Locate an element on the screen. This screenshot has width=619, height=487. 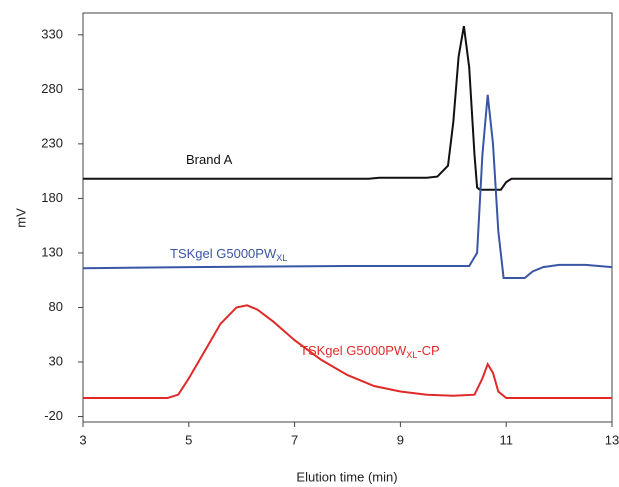
y-tick-label: 30 is located at coordinates (56, 360).